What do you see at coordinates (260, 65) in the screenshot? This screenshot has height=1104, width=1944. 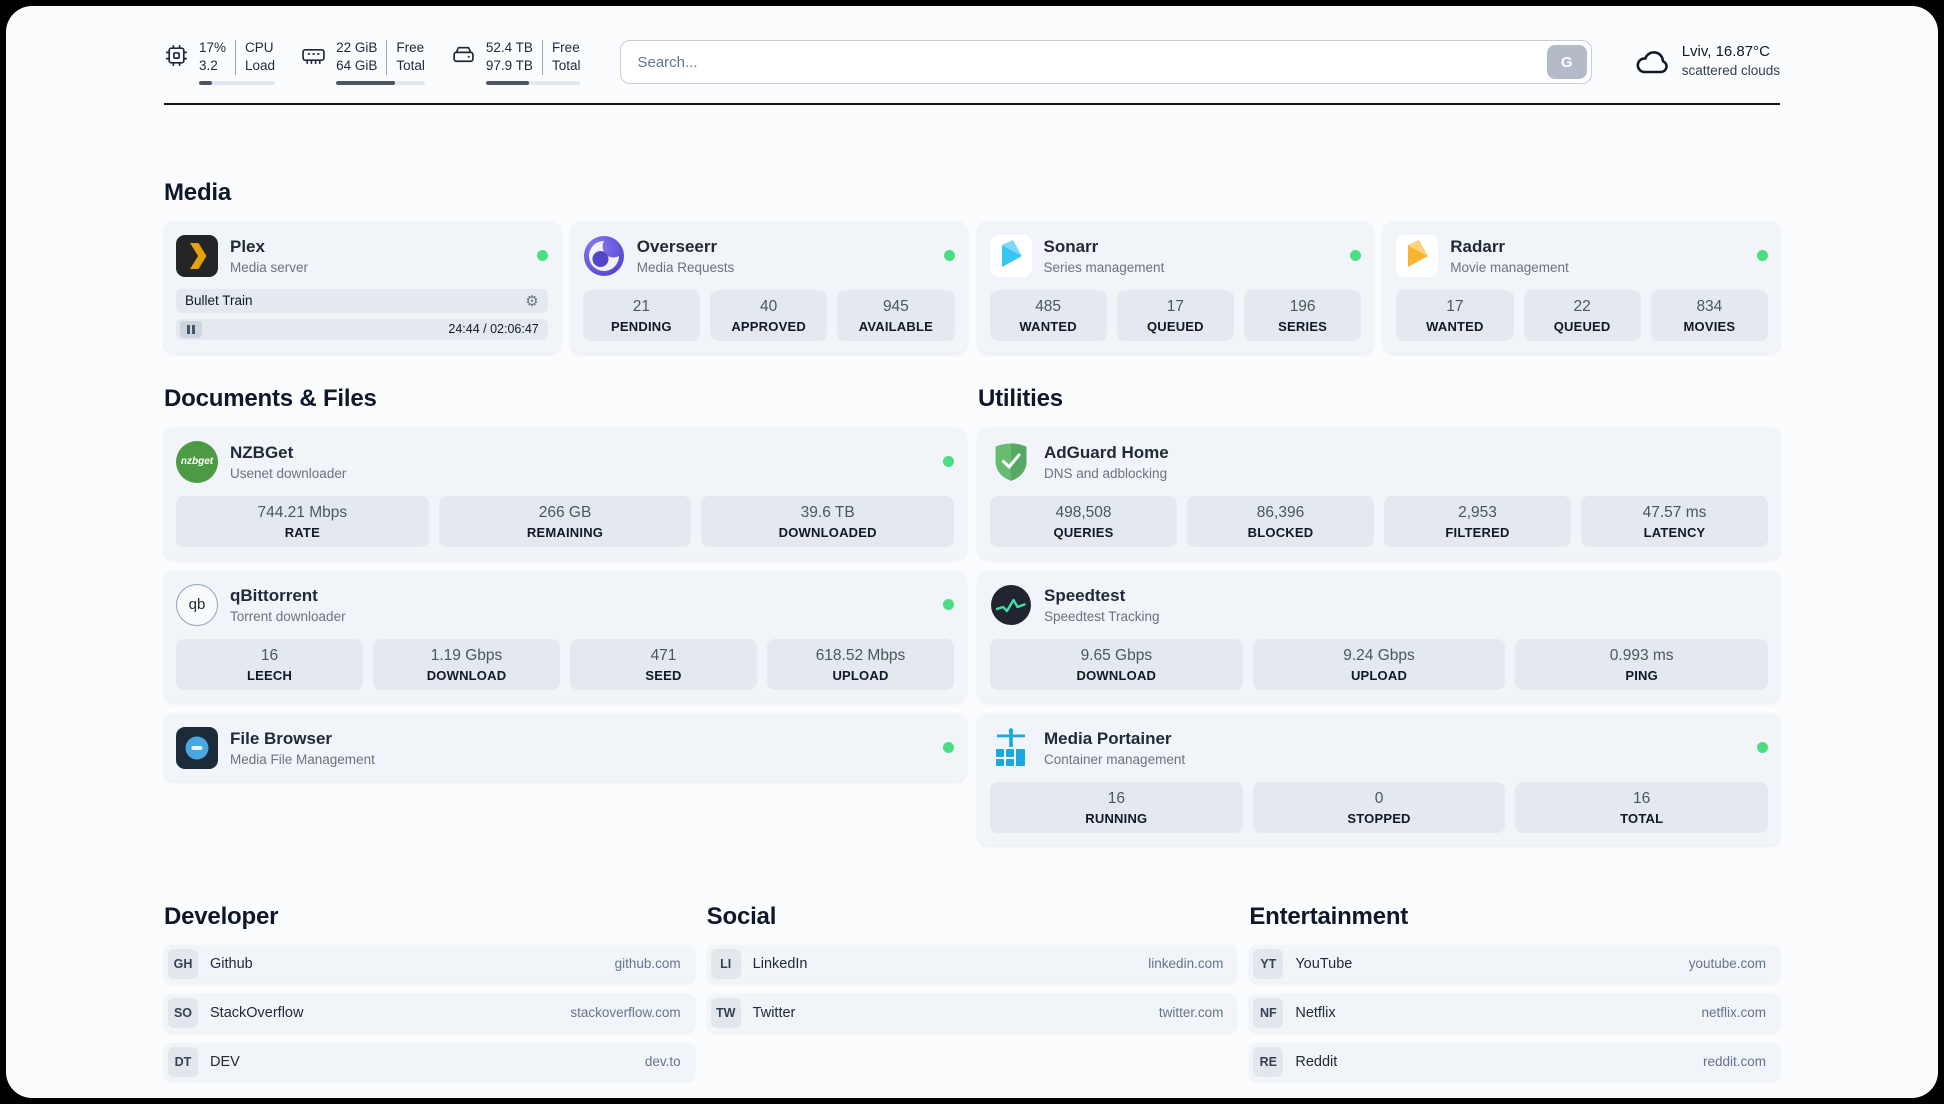 I see `cpu-load-label: Load` at bounding box center [260, 65].